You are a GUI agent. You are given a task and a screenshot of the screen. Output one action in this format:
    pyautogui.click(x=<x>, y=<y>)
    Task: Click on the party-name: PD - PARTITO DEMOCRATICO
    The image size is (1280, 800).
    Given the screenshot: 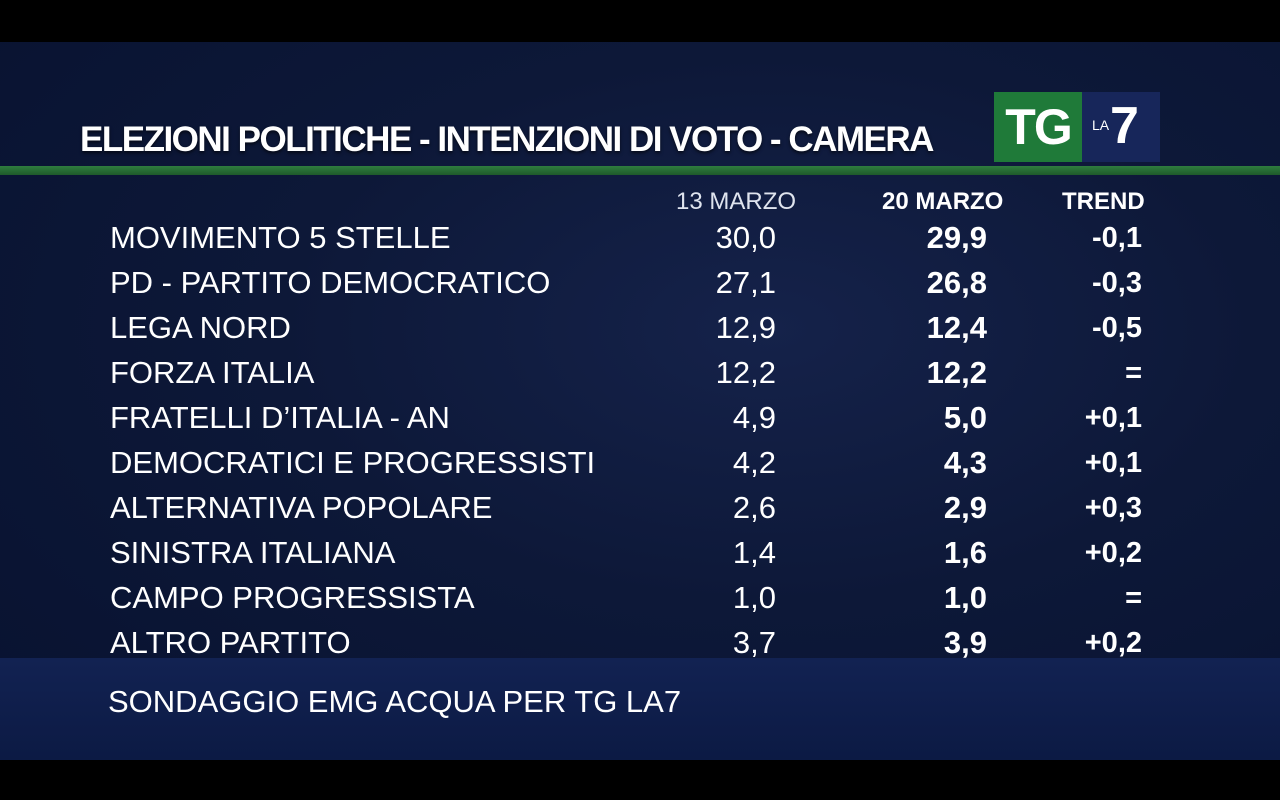 What is the action you would take?
    pyautogui.click(x=330, y=282)
    